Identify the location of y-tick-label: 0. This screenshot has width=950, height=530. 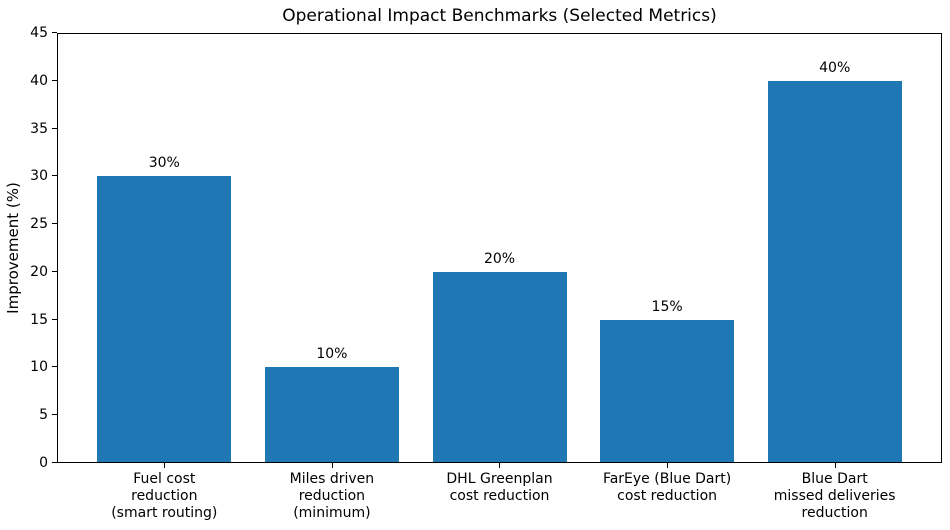
(43, 463).